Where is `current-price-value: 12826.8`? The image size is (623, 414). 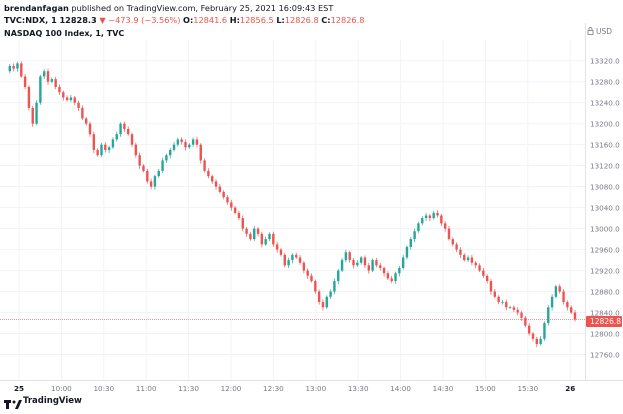 current-price-value: 12826.8 is located at coordinates (606, 321).